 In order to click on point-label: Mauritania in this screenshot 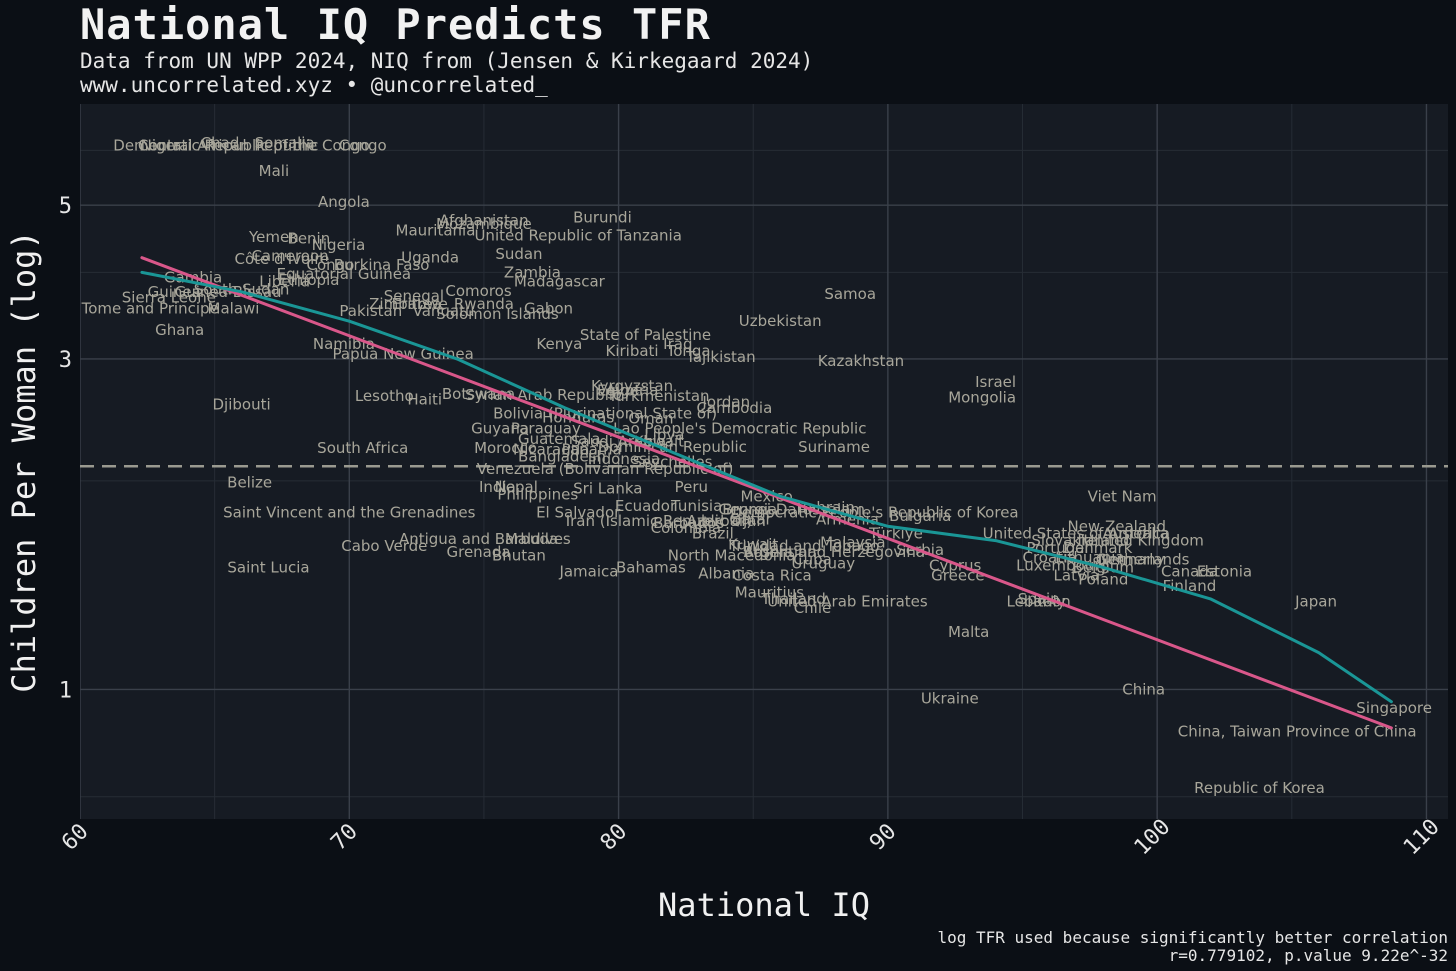, I will do `click(436, 230)`.